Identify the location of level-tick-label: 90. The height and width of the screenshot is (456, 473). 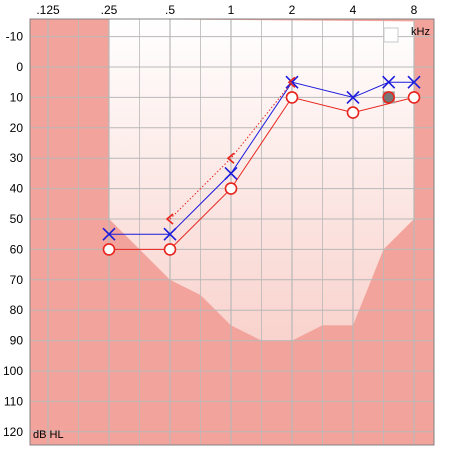
(17, 341).